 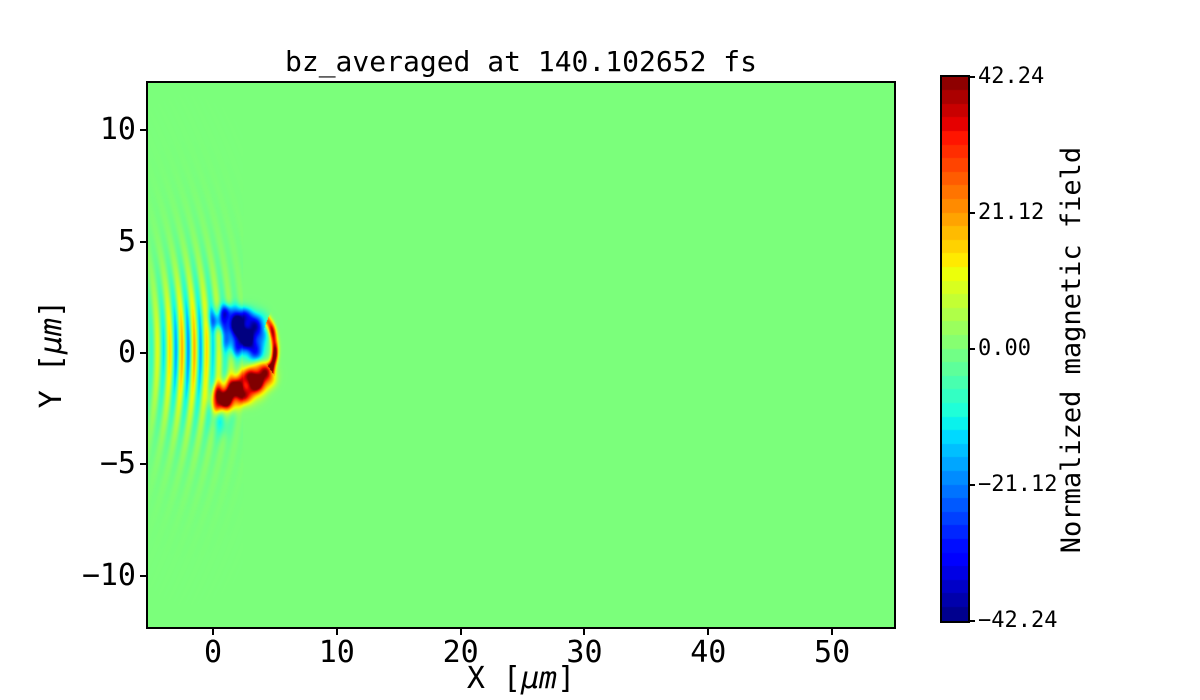 What do you see at coordinates (1071, 350) in the screenshot?
I see `colorbar-label: Normalized magnetic field` at bounding box center [1071, 350].